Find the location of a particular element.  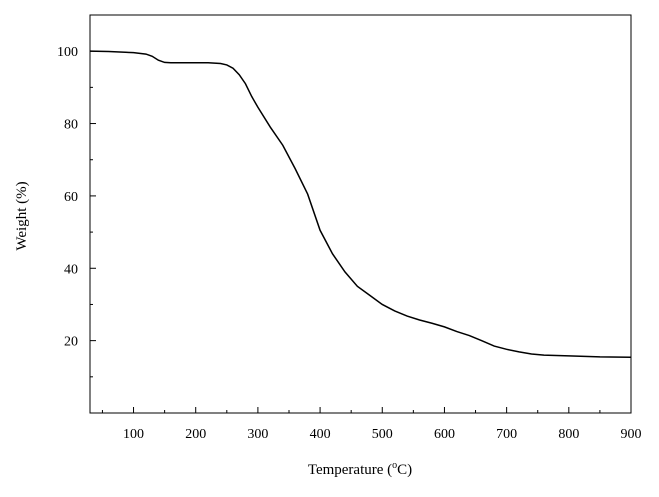

x-tick-label: 200 is located at coordinates (195, 434).